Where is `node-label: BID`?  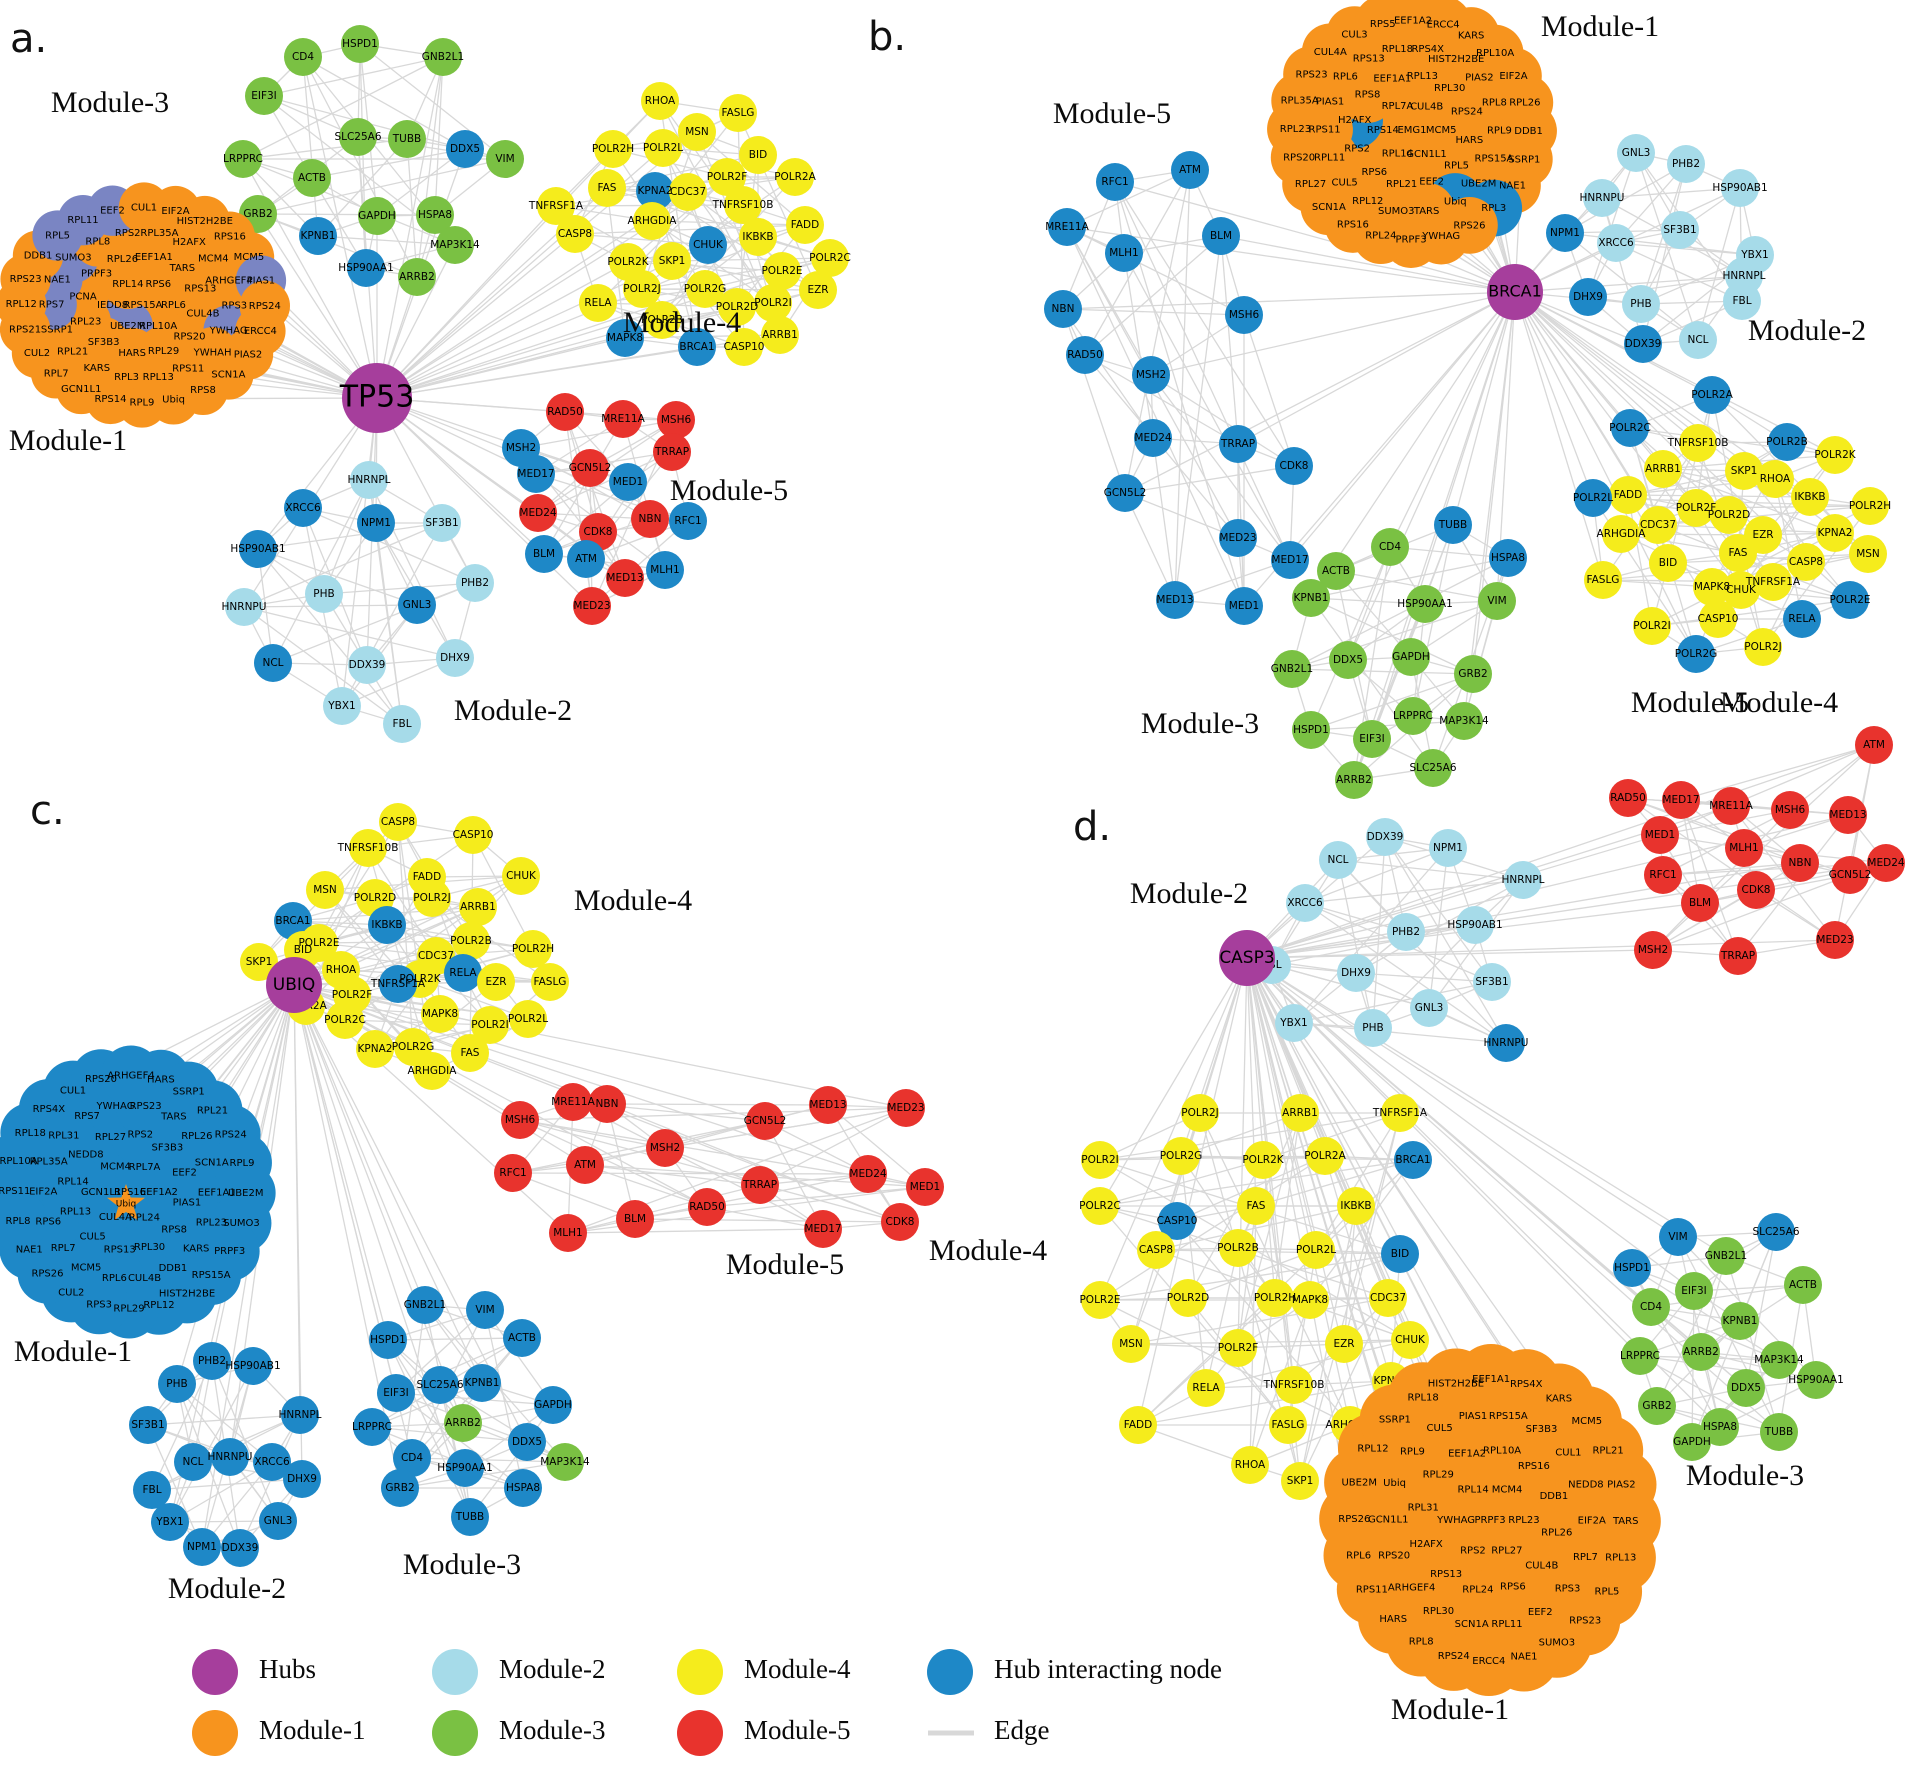
node-label: BID is located at coordinates (303, 950).